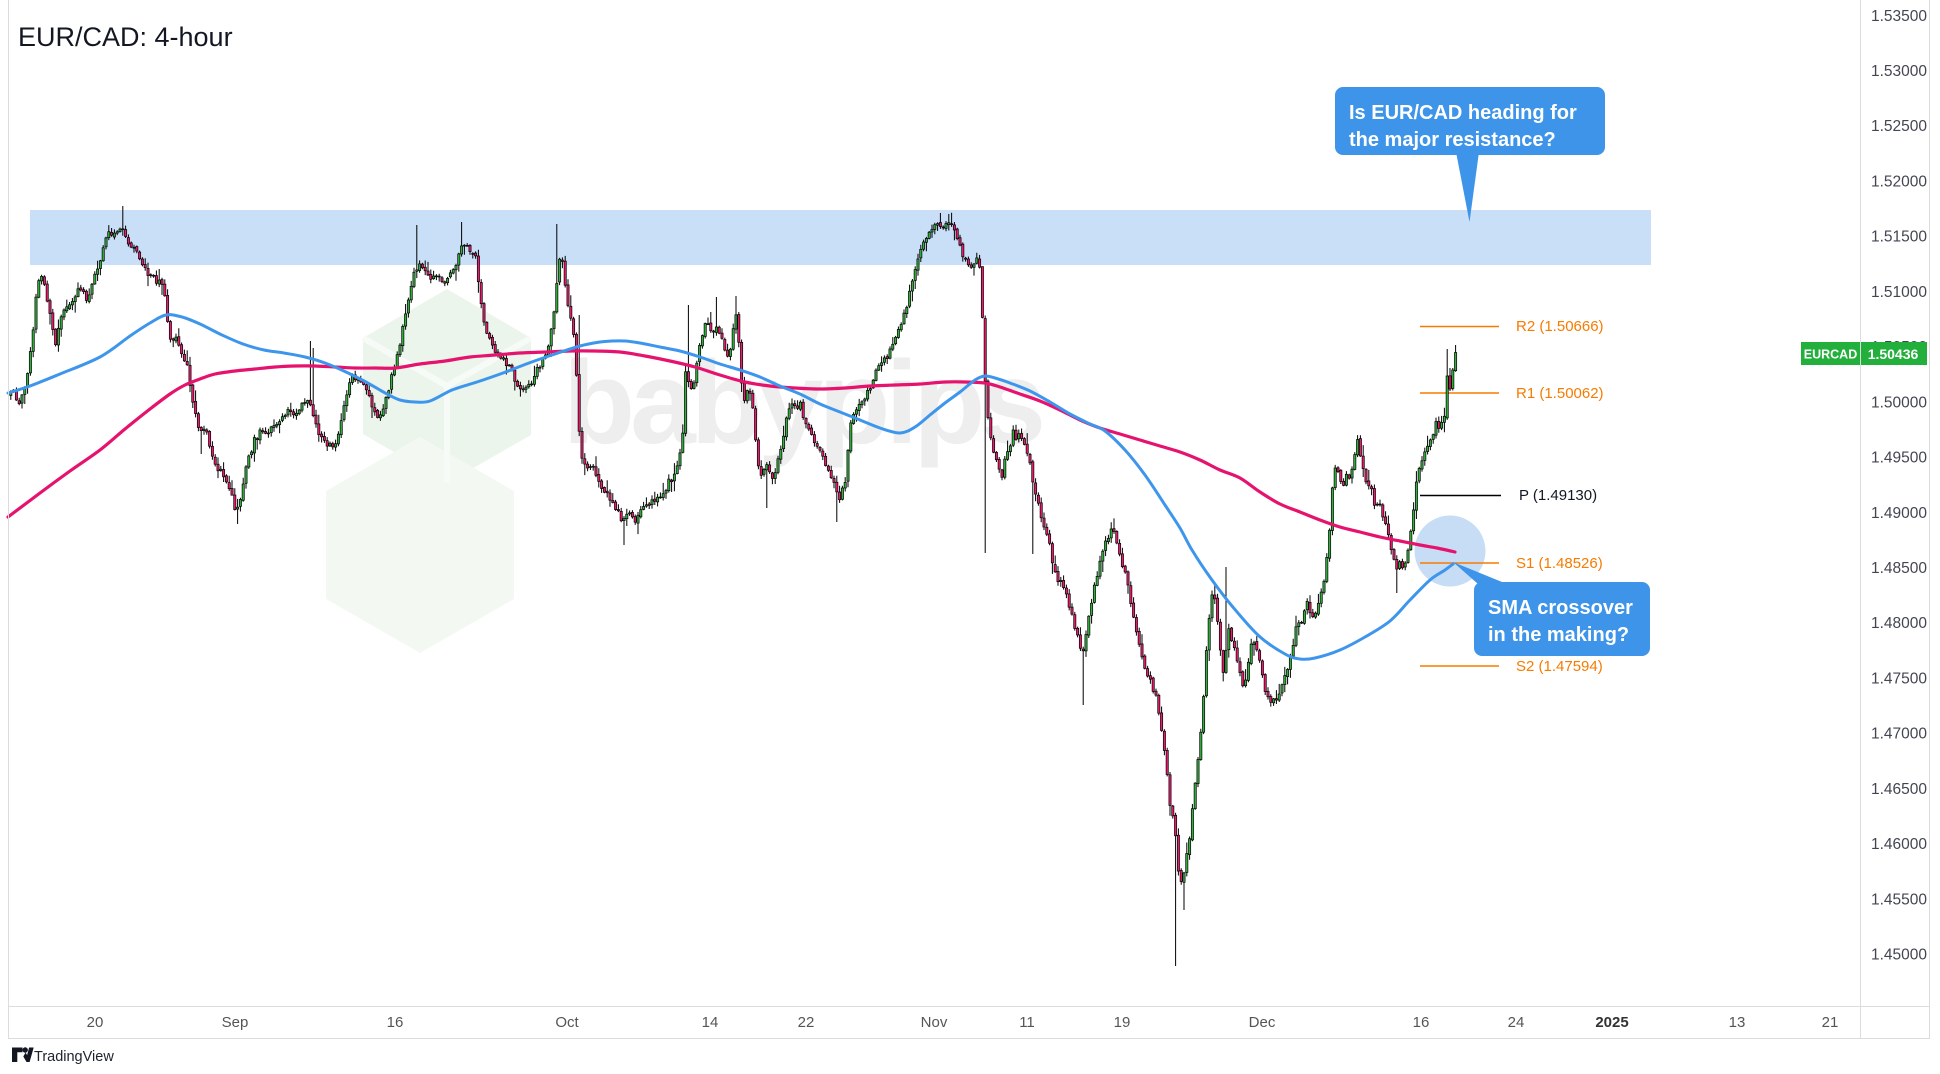 The height and width of the screenshot is (1074, 1940). I want to click on svg-text: 1.47500, so click(1899, 678).